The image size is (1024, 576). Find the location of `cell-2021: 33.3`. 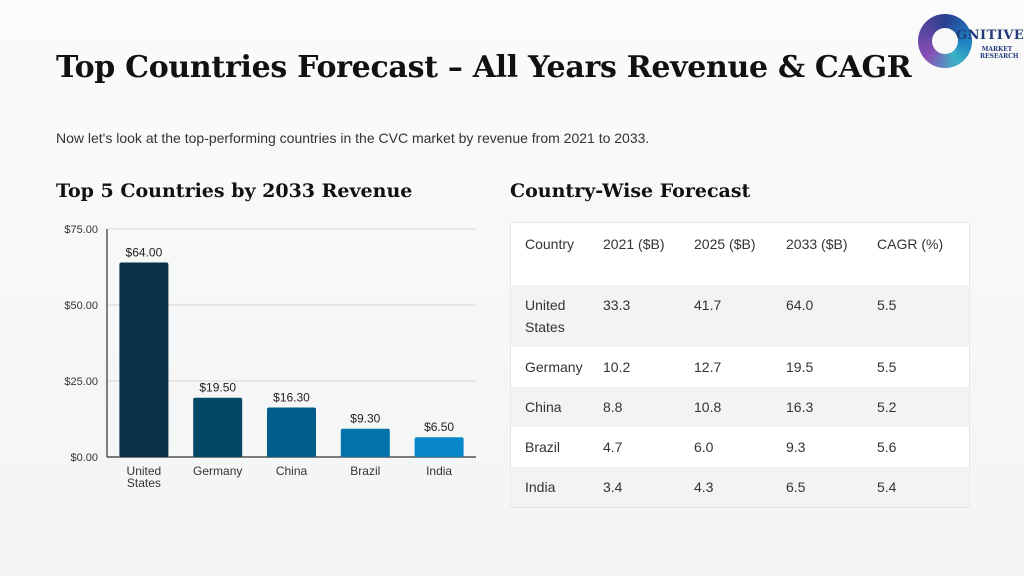

cell-2021: 33.3 is located at coordinates (617, 305).